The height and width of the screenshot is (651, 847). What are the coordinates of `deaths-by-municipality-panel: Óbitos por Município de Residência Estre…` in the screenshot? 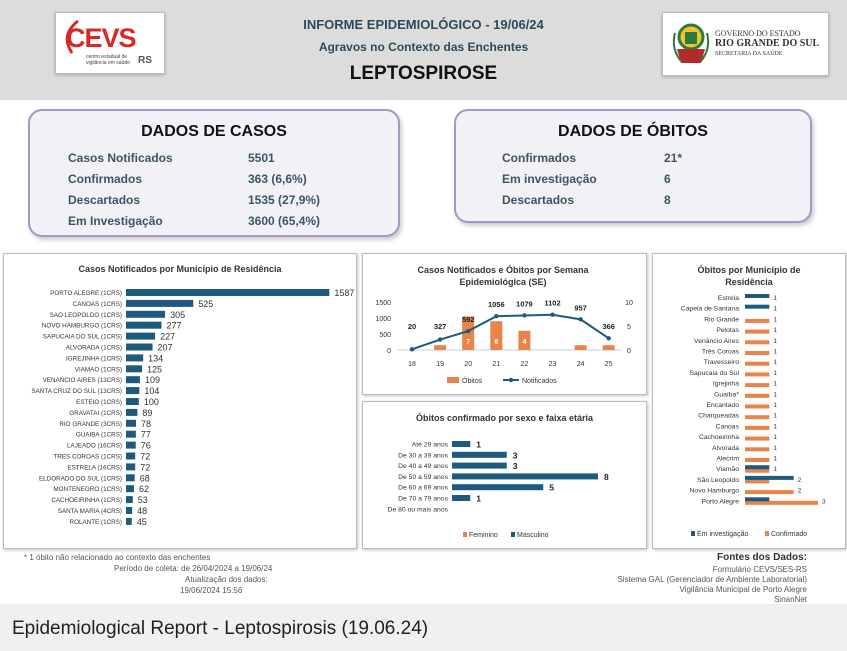 It's located at (749, 401).